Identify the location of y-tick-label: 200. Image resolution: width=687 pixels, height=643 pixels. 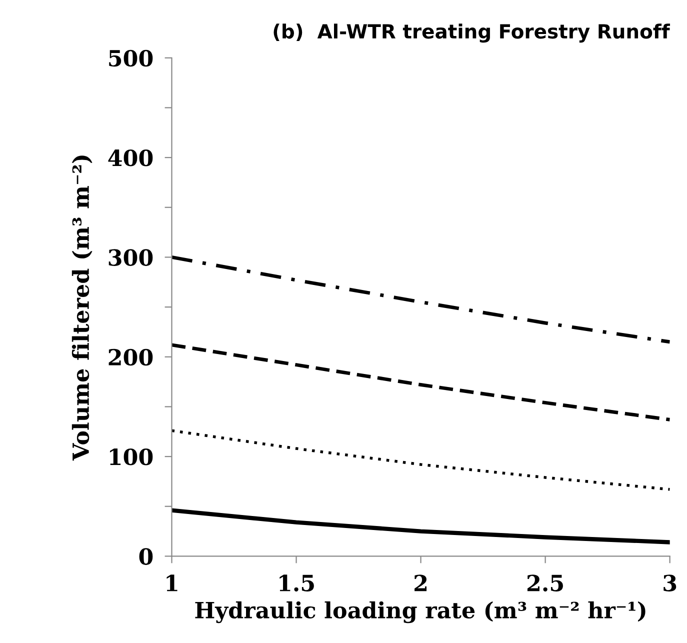
(130, 357).